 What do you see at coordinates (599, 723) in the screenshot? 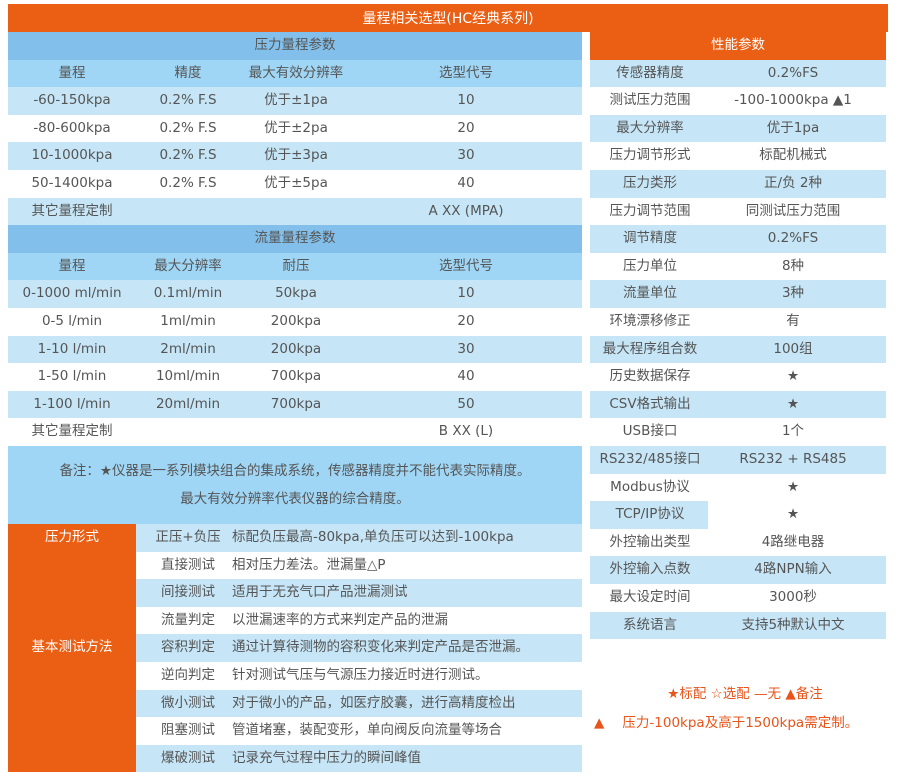
I see `triangle-note-icon: ▲` at bounding box center [599, 723].